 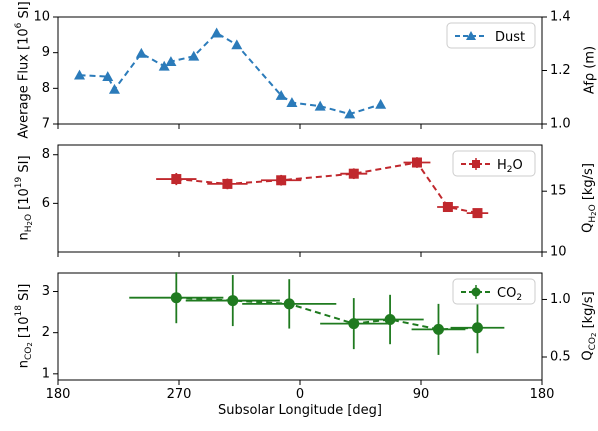 What do you see at coordinates (46, 291) in the screenshot?
I see `co2-y-tick-label: 3` at bounding box center [46, 291].